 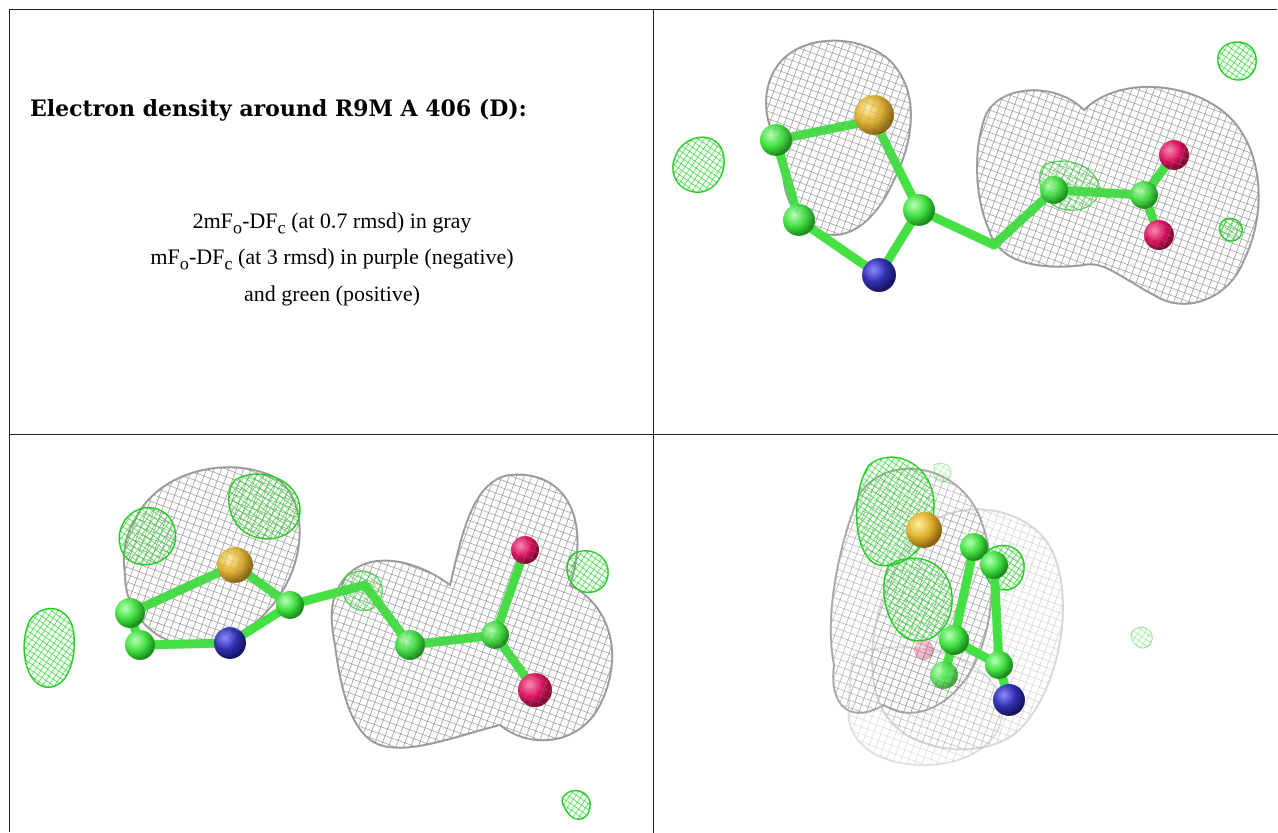 I want to click on legend-line-diff: mFo-DFc (at 3 rmsd) in purple (negative), so click(x=332, y=259).